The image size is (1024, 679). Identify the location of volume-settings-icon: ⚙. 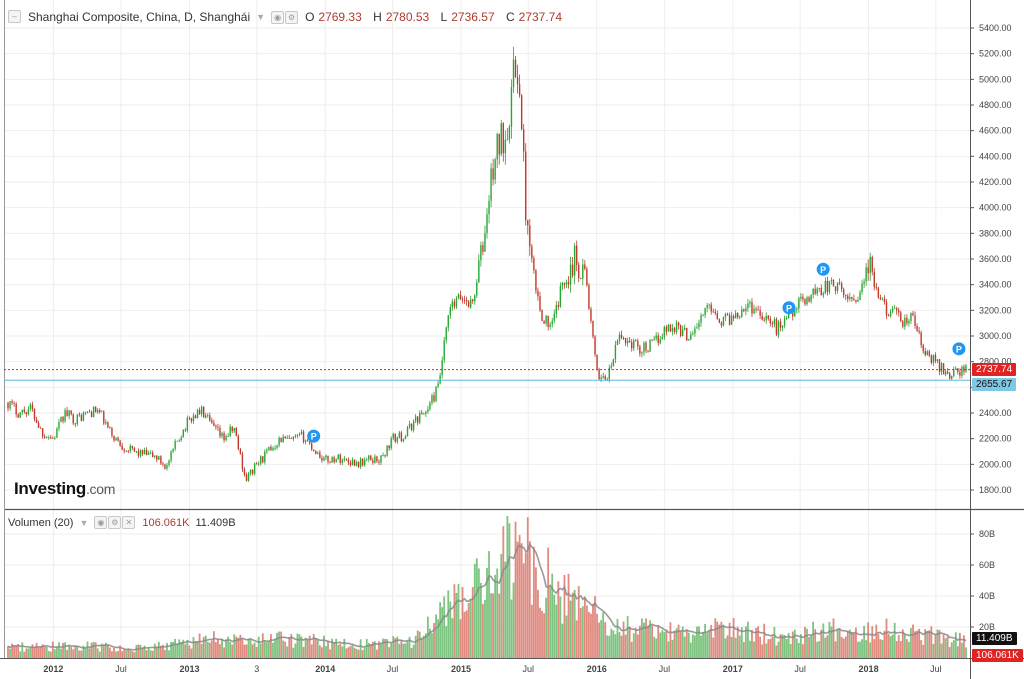
(115, 522).